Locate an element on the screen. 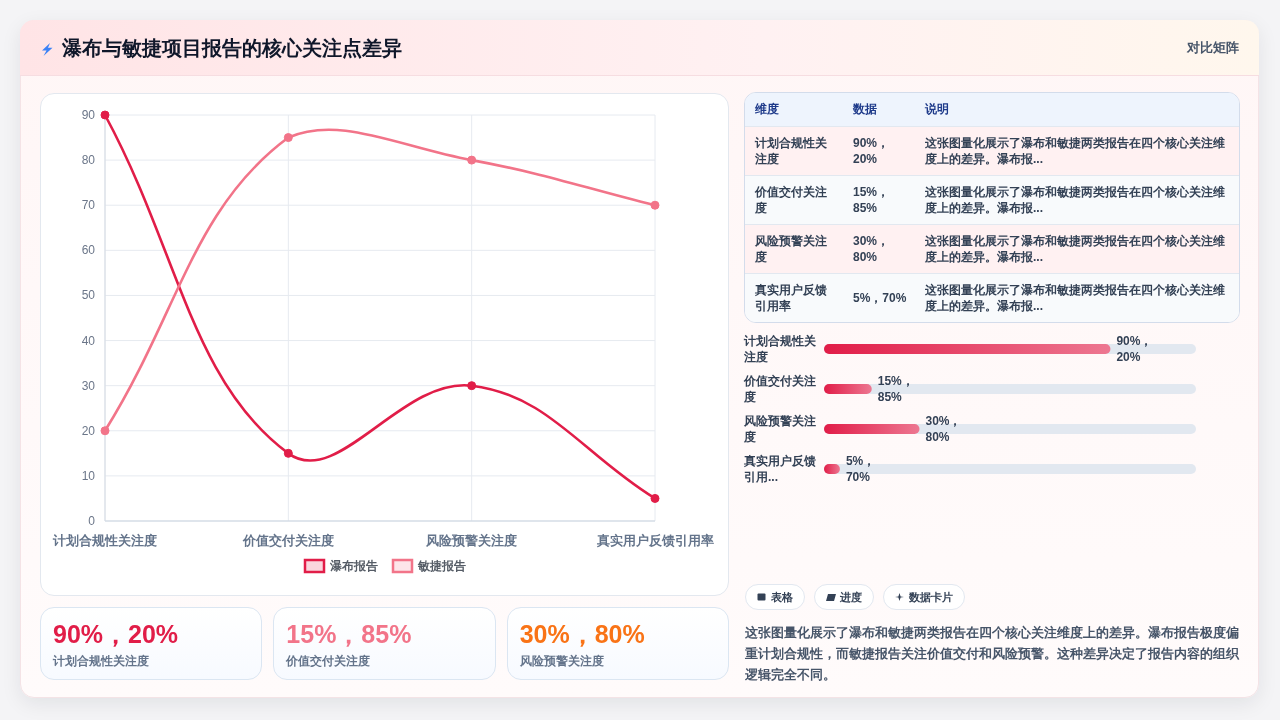  table-cell-text: 价值交付关注度 is located at coordinates (791, 200).